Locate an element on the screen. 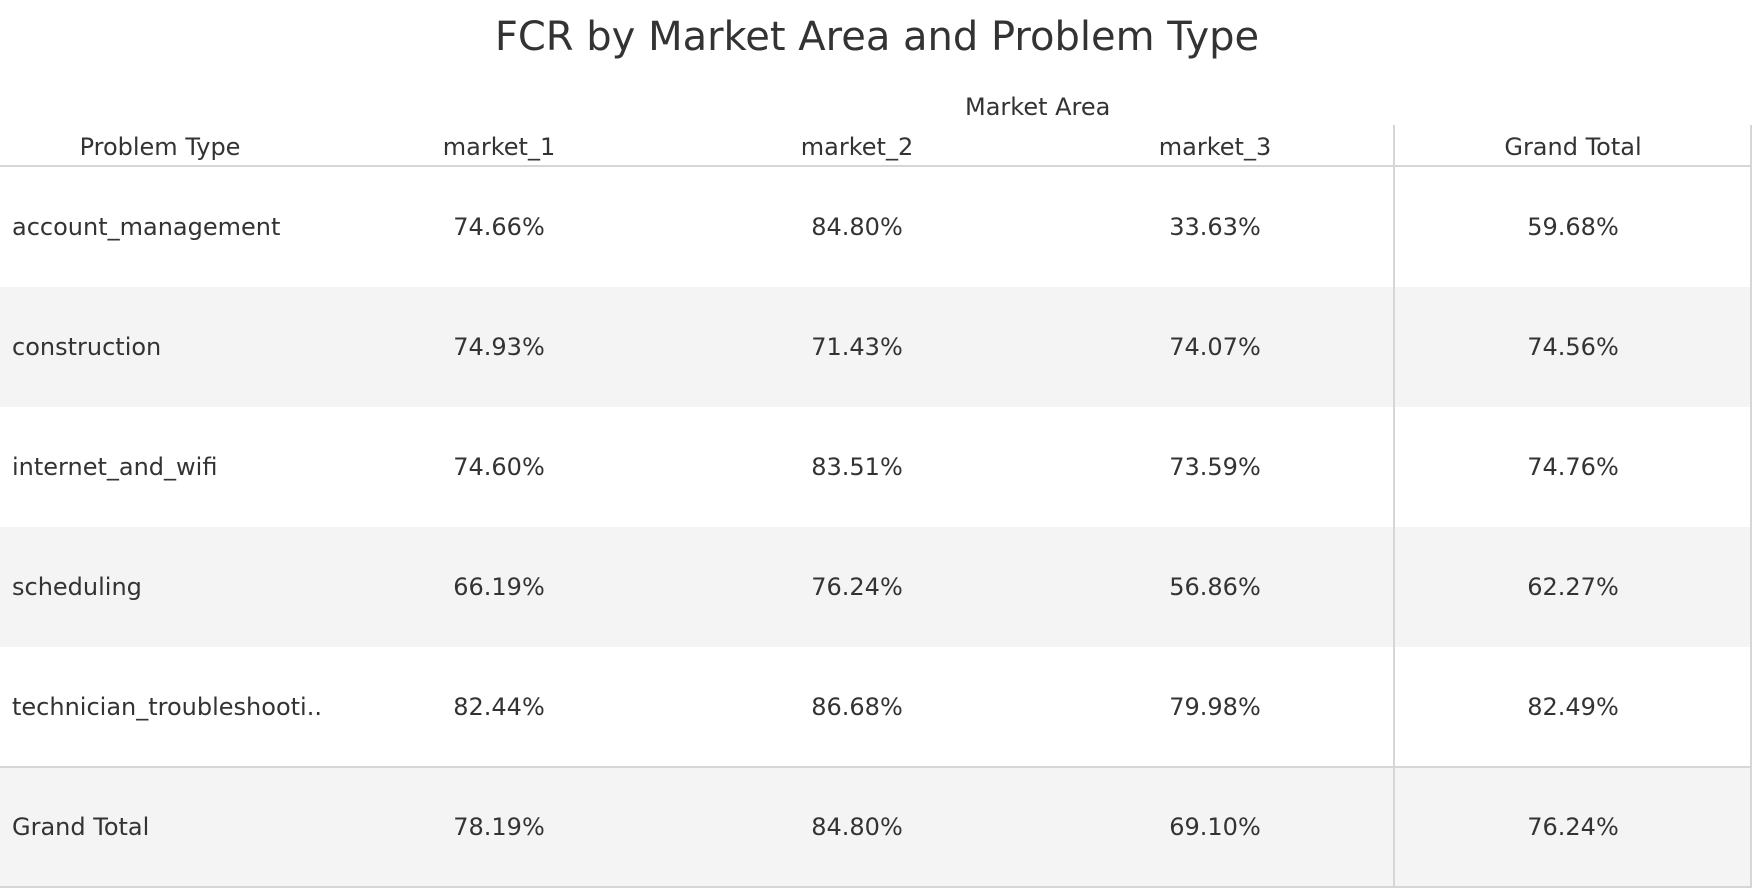  row-label: account_management is located at coordinates (146, 227).